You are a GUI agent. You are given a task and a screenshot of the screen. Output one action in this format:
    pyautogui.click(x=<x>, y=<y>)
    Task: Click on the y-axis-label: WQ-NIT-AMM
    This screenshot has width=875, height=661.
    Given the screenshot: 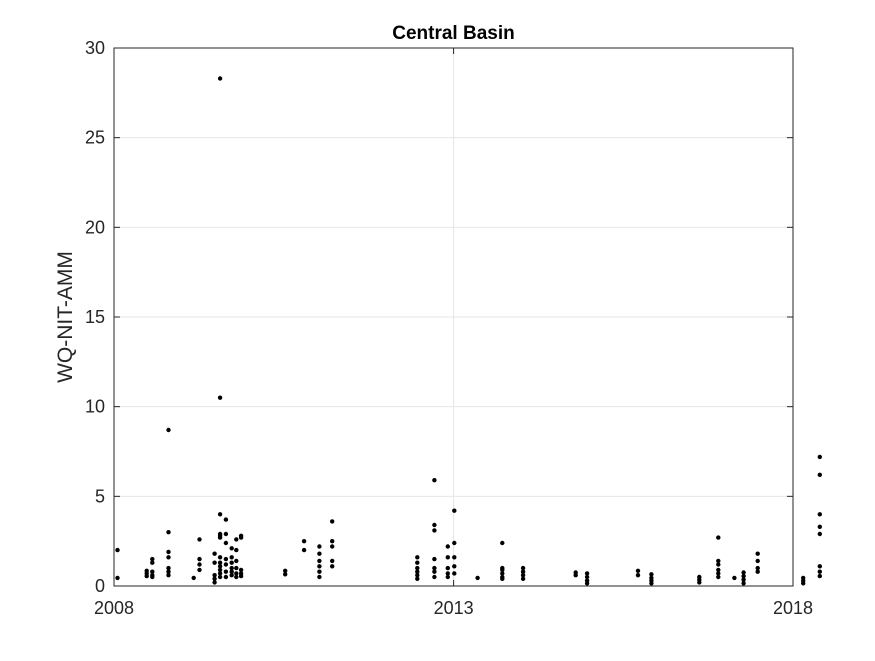 What is the action you would take?
    pyautogui.click(x=65, y=317)
    